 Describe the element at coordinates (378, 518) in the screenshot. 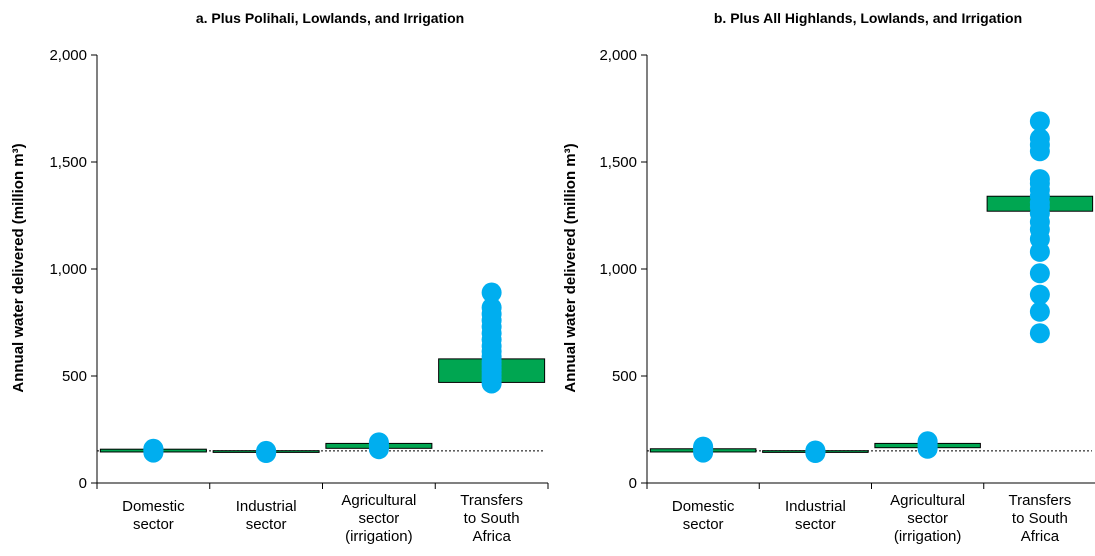

I see `chart-a-category-label: Agricultural sector (irrigation)` at that location.